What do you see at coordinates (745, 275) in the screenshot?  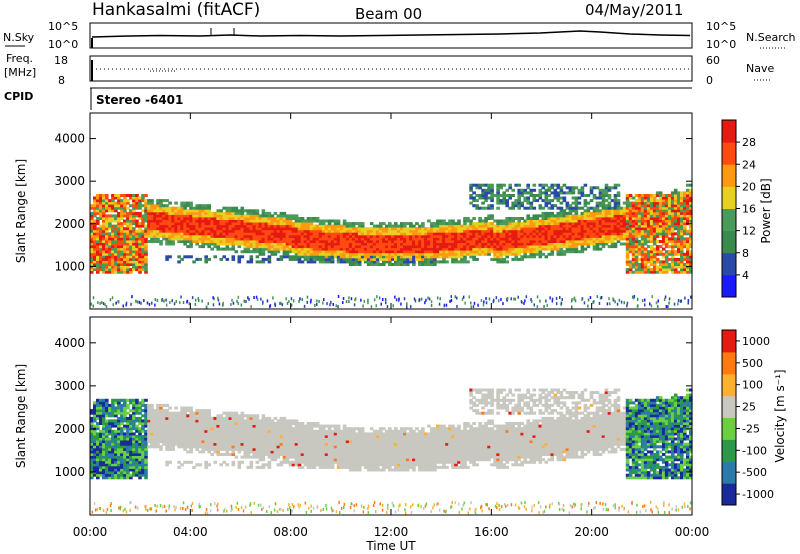 I see `power-colorbar-tick-label: 4` at bounding box center [745, 275].